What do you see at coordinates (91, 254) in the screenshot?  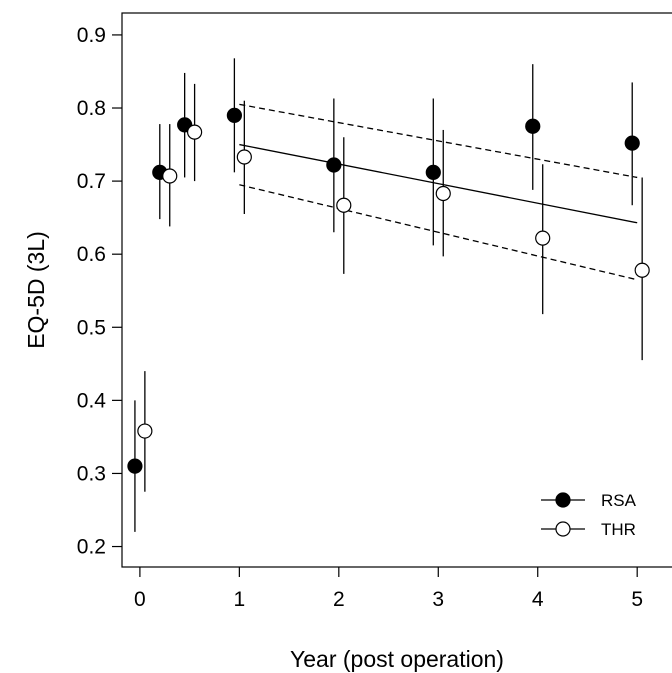 I see `y-tick-label-4: 0.6` at bounding box center [91, 254].